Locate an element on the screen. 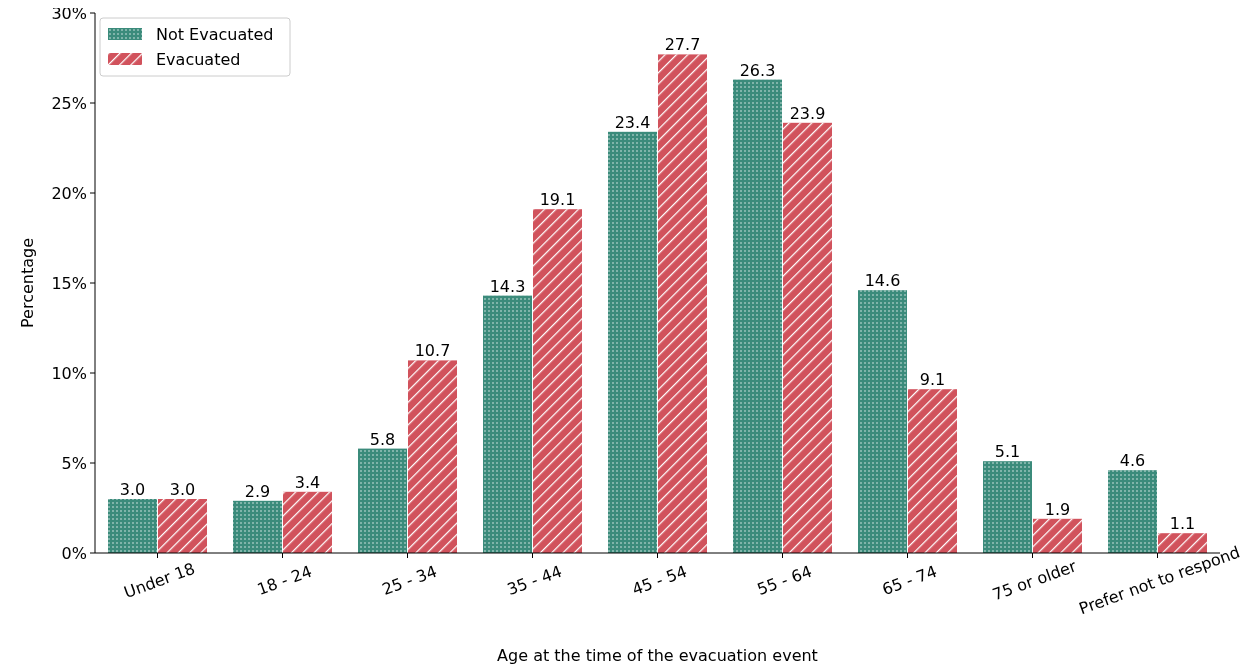 The height and width of the screenshot is (670, 1247). y-tick-label: 10% is located at coordinates (69, 373).